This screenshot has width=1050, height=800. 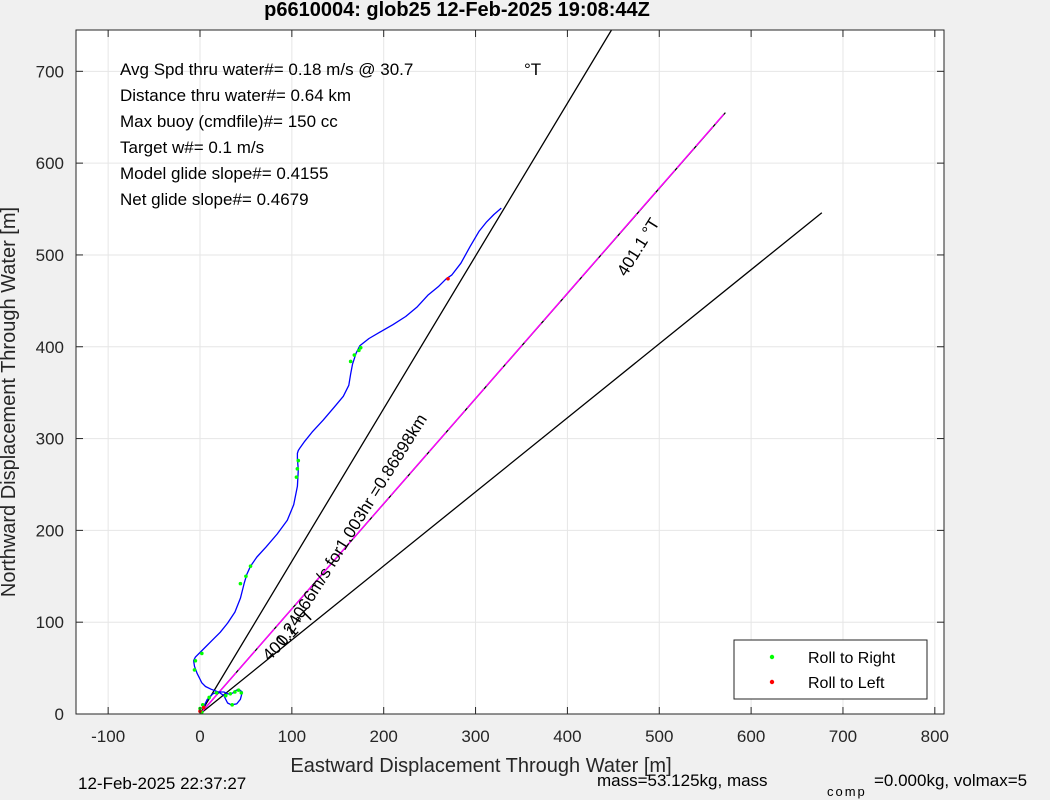 What do you see at coordinates (843, 736) in the screenshot?
I see `x-tick-label: 700` at bounding box center [843, 736].